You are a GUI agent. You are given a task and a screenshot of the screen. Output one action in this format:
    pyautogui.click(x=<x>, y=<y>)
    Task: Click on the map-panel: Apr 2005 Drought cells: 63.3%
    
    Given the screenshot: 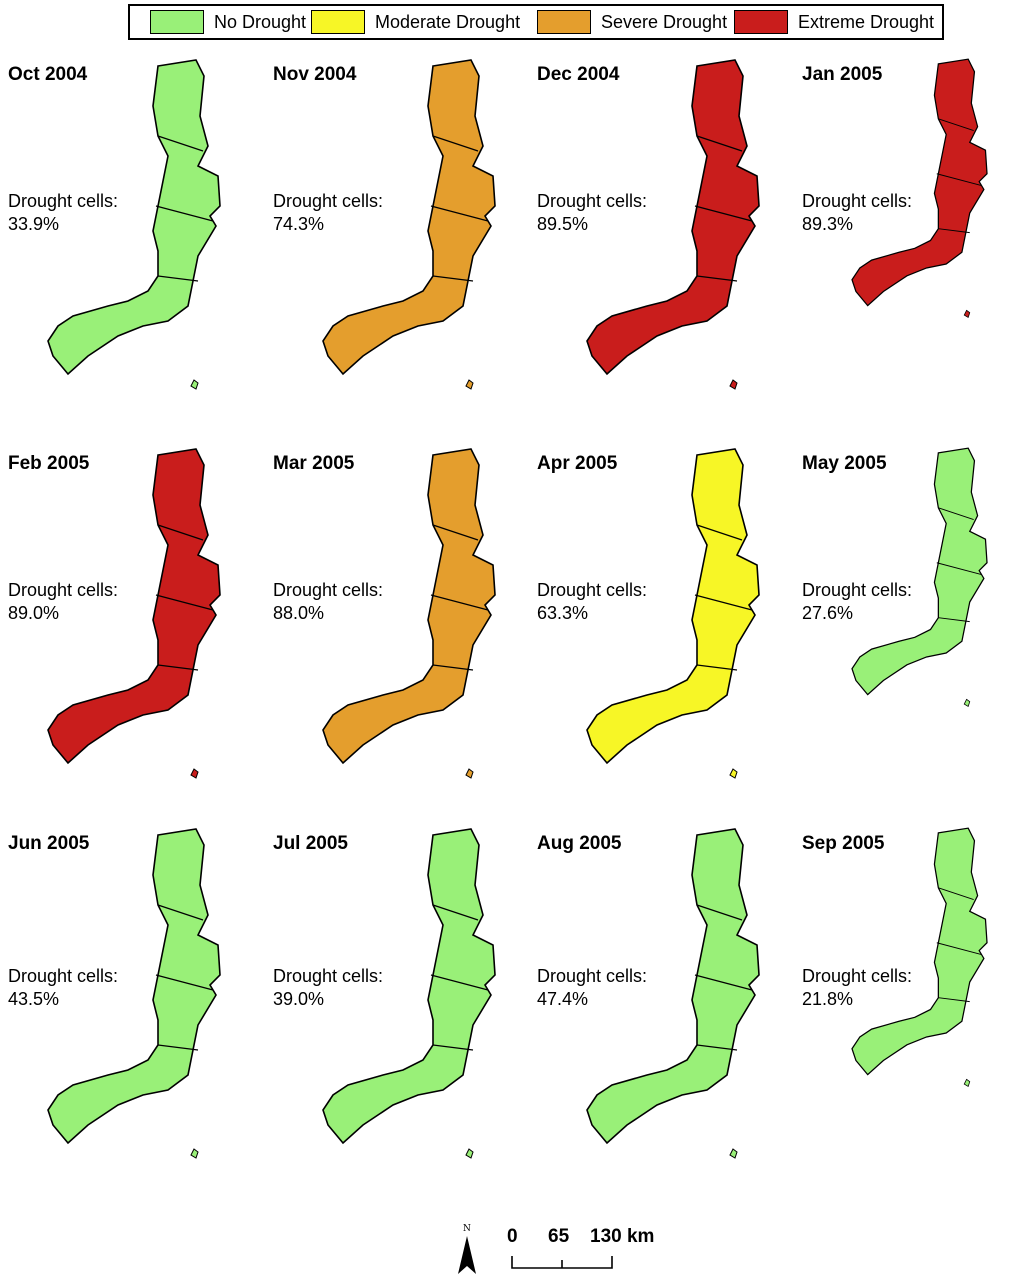 What is the action you would take?
    pyautogui.click(x=667, y=635)
    